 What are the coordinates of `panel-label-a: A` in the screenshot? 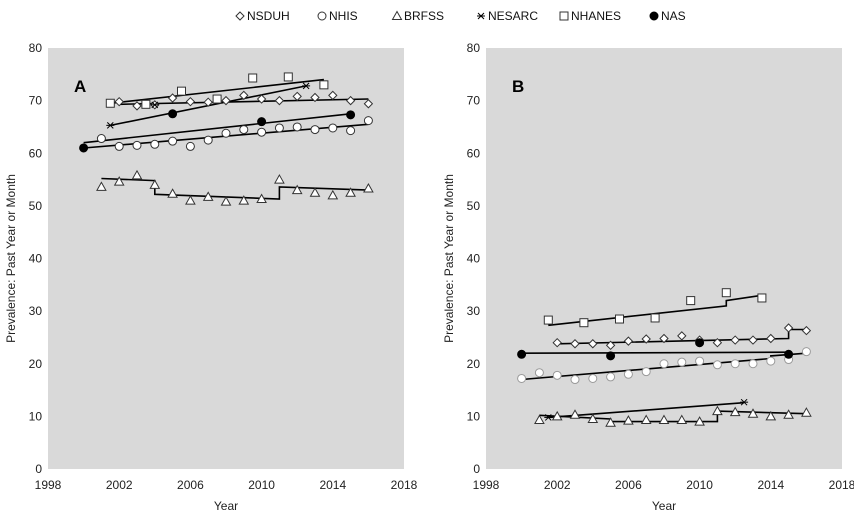 It's located at (80, 86).